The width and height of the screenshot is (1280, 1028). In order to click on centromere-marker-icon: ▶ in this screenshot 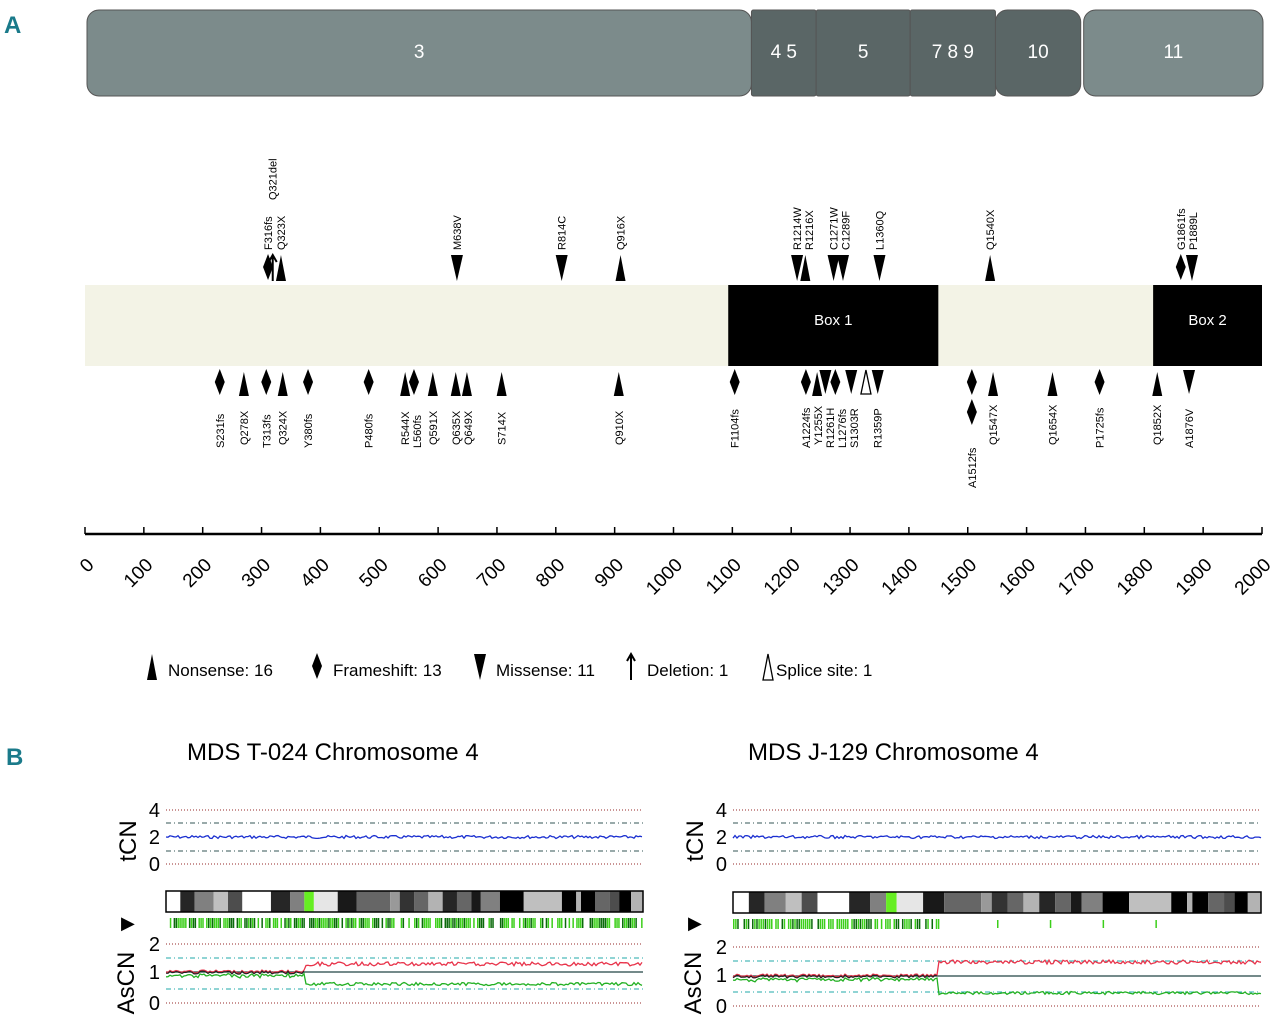, I will do `click(128, 923)`.